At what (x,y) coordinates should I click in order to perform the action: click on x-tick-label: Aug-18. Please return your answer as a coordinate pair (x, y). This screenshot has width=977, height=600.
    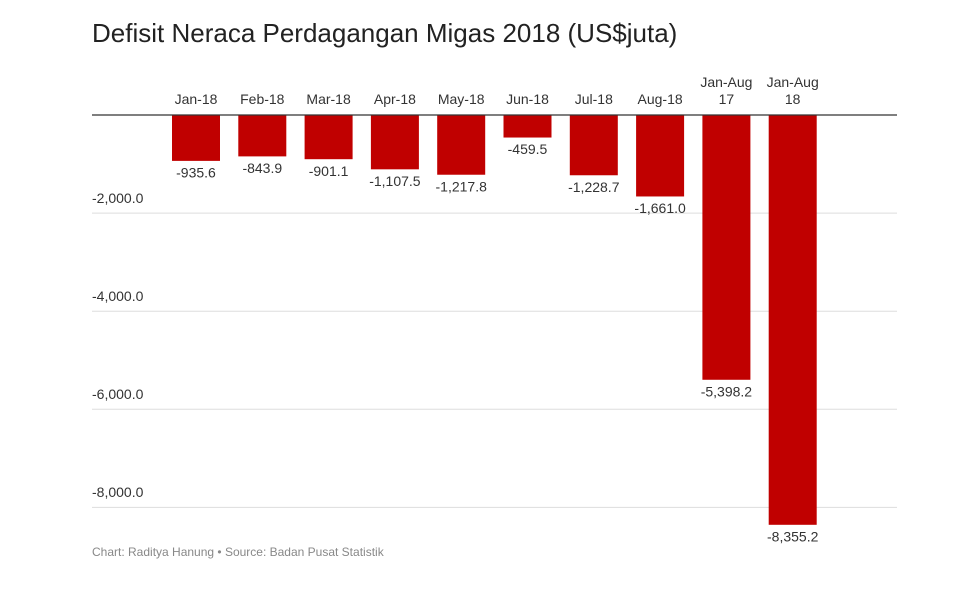
    Looking at the image, I should click on (660, 99).